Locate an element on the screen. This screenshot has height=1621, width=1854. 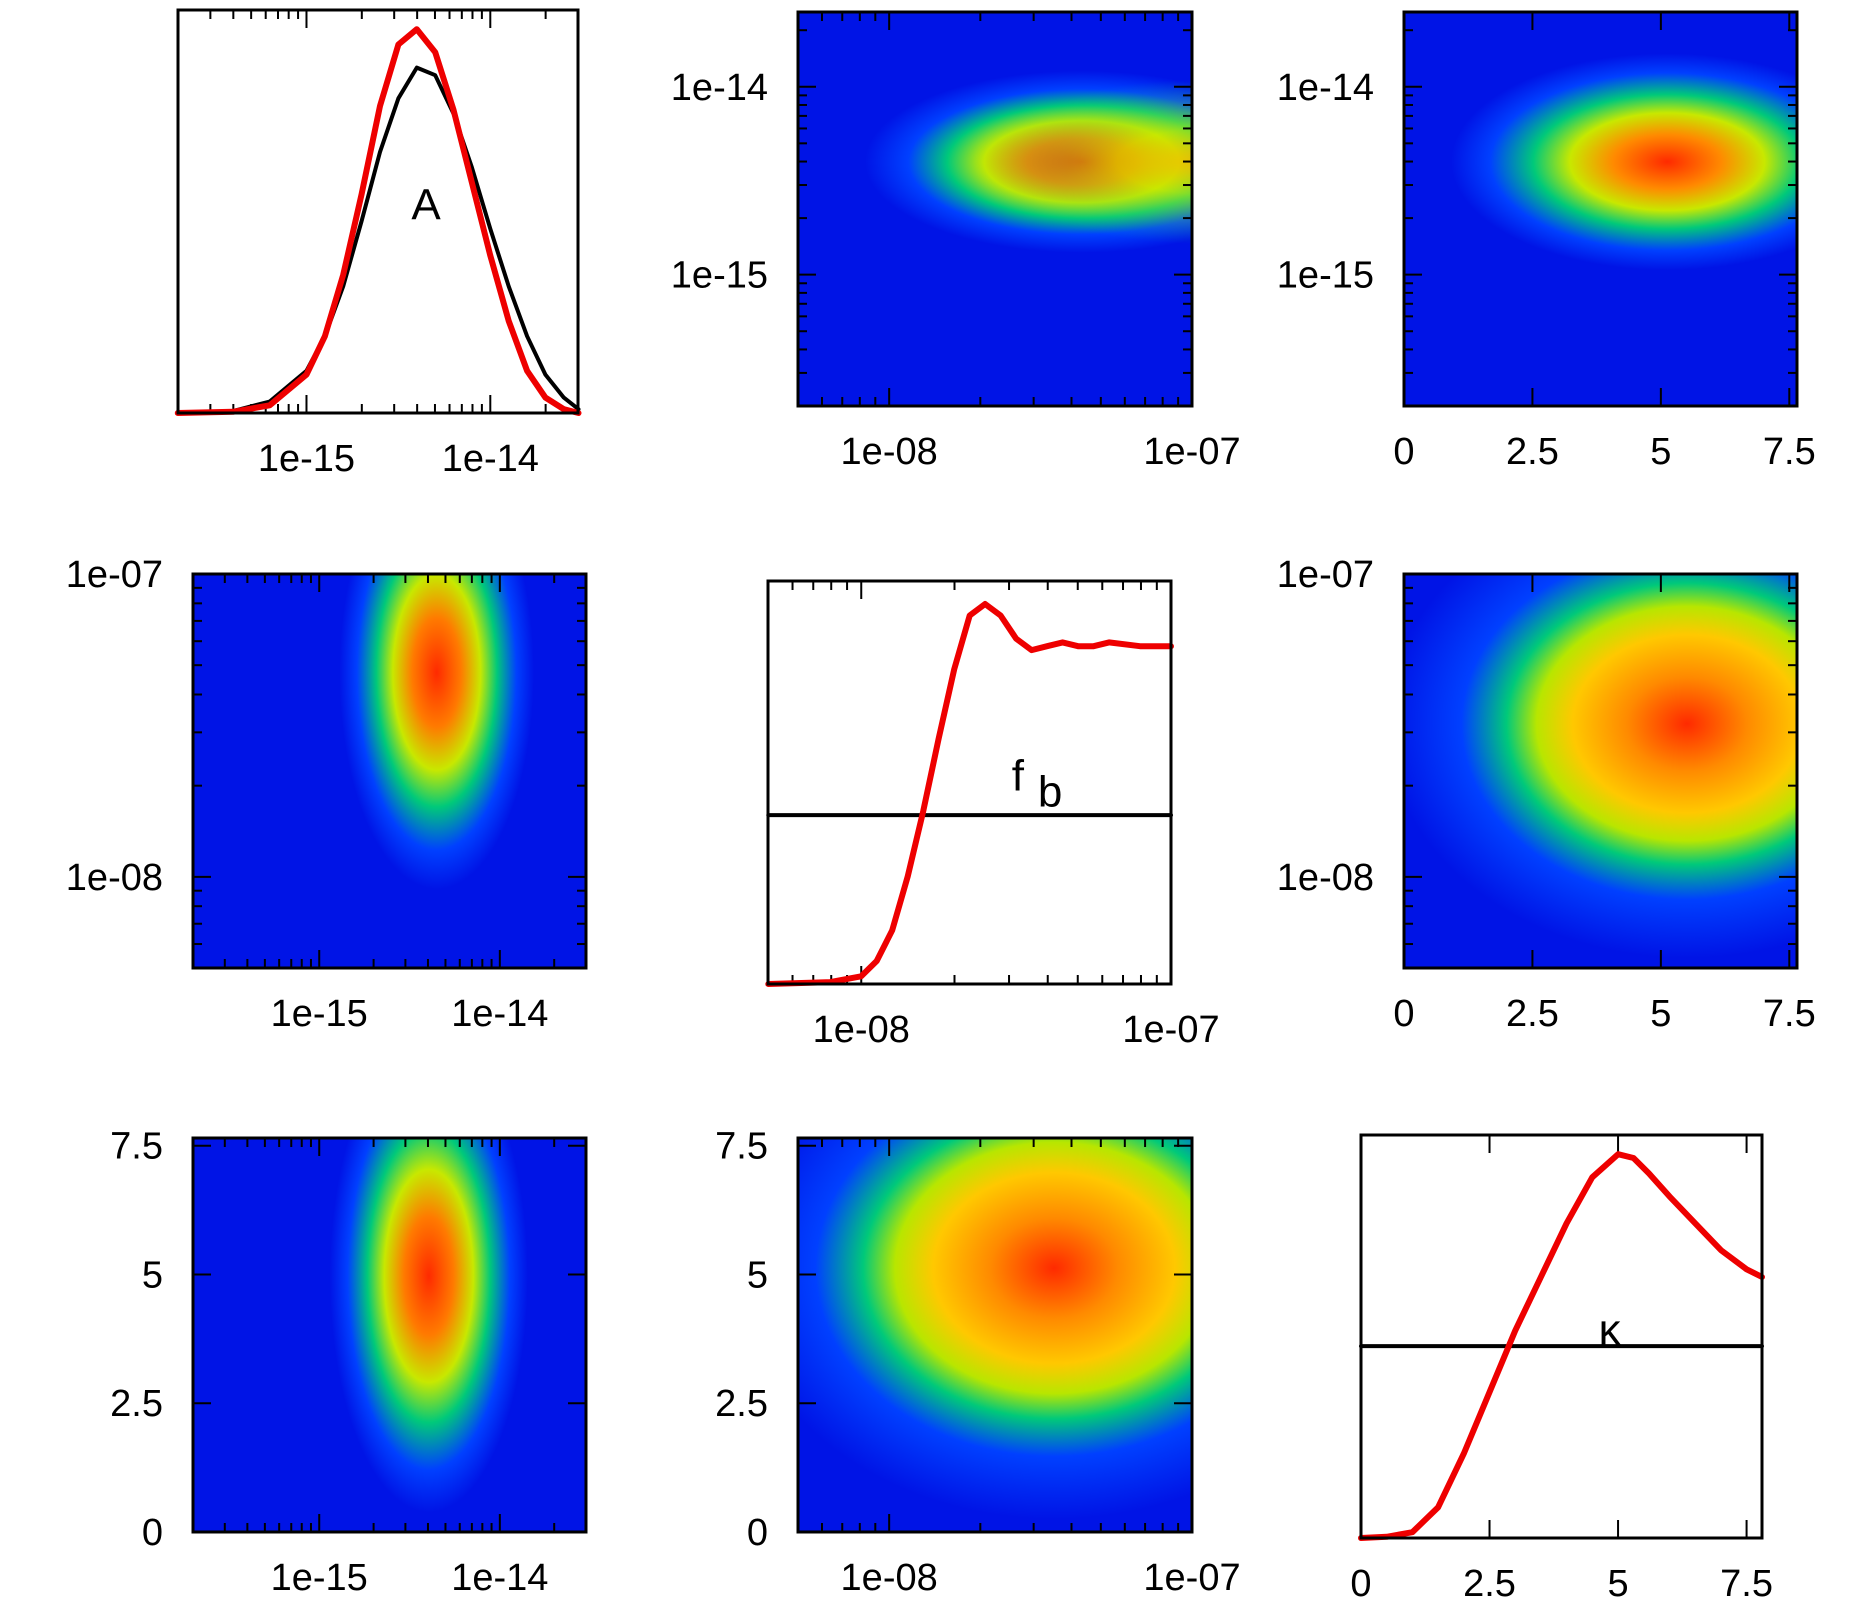
panel-2d-kappa-A: 1e-15 1e-14 7.5 5 2.5 0 is located at coordinates (349, 1362).